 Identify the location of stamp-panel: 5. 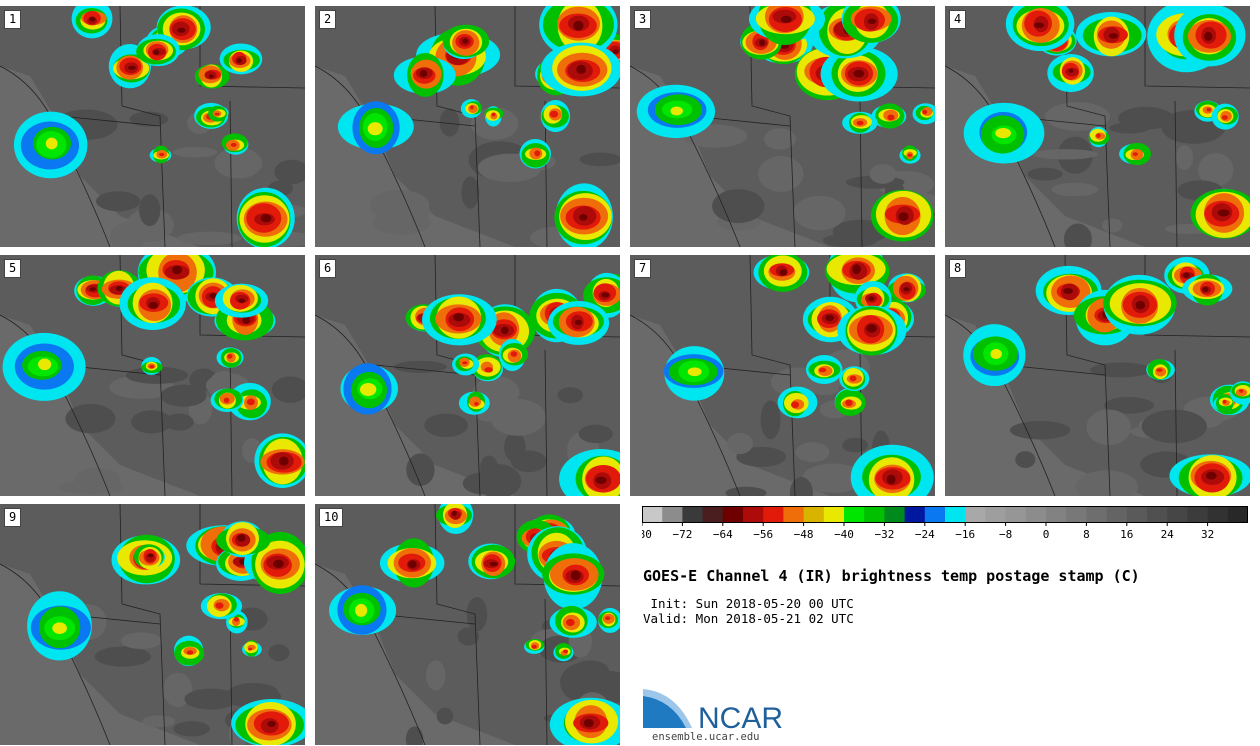
(152, 375).